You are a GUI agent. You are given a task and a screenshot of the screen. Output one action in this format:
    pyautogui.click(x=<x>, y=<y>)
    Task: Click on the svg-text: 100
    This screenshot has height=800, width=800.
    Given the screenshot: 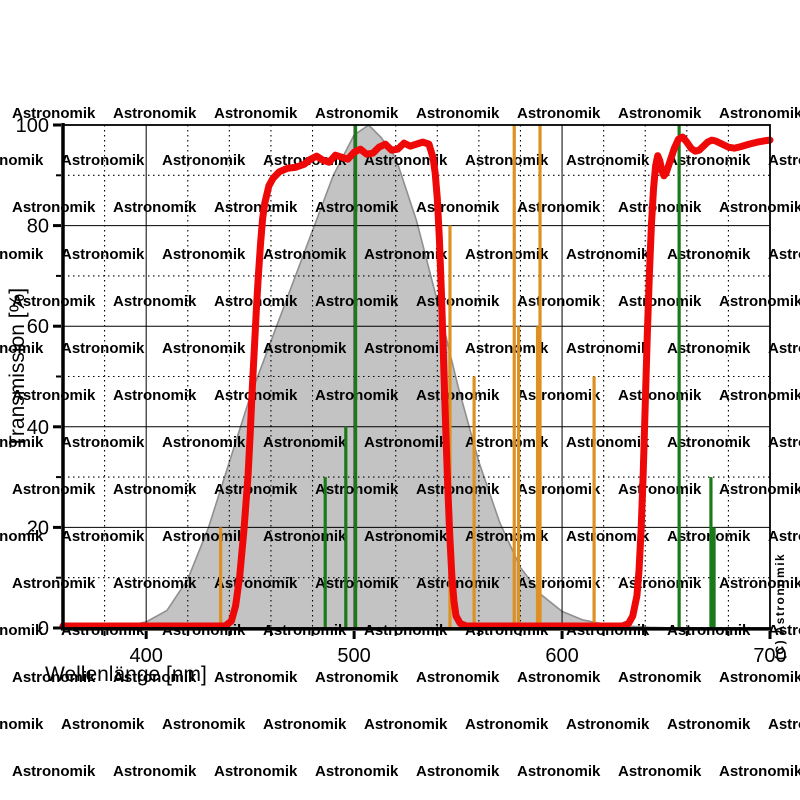 What is the action you would take?
    pyautogui.click(x=32, y=126)
    